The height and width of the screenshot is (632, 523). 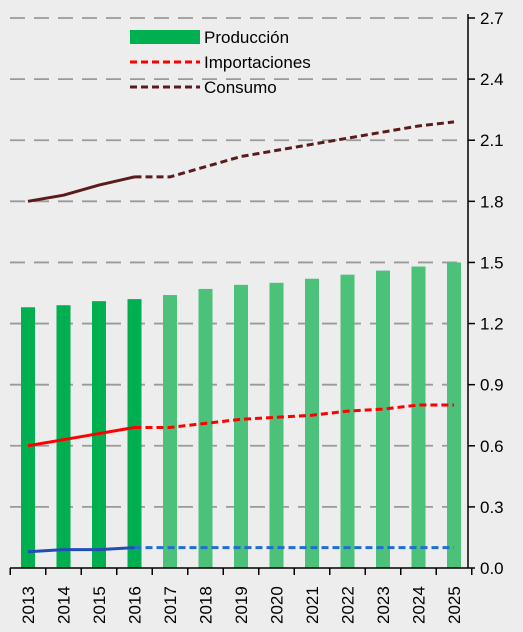 I want to click on y-tick-label: 0.0, so click(x=492, y=568).